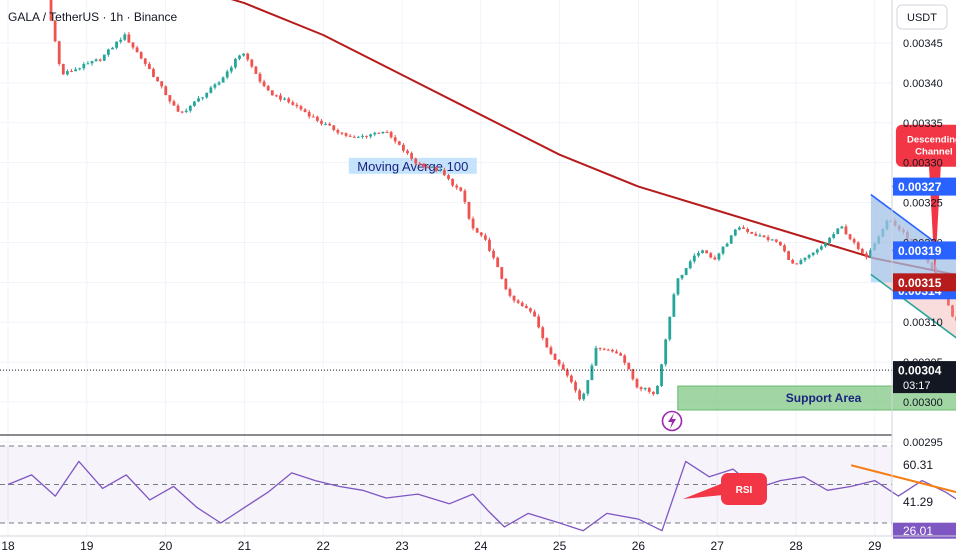  I want to click on price-tick-label: 0.00300, so click(923, 403).